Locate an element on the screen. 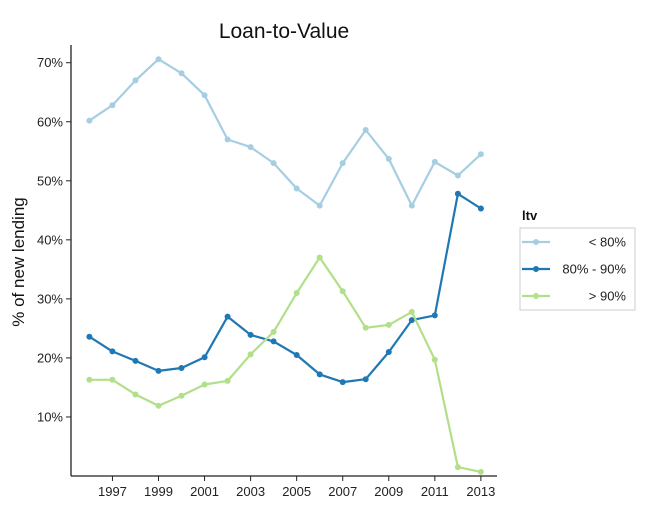 The image size is (650, 512). y-tick-label: 30% is located at coordinates (50, 298).